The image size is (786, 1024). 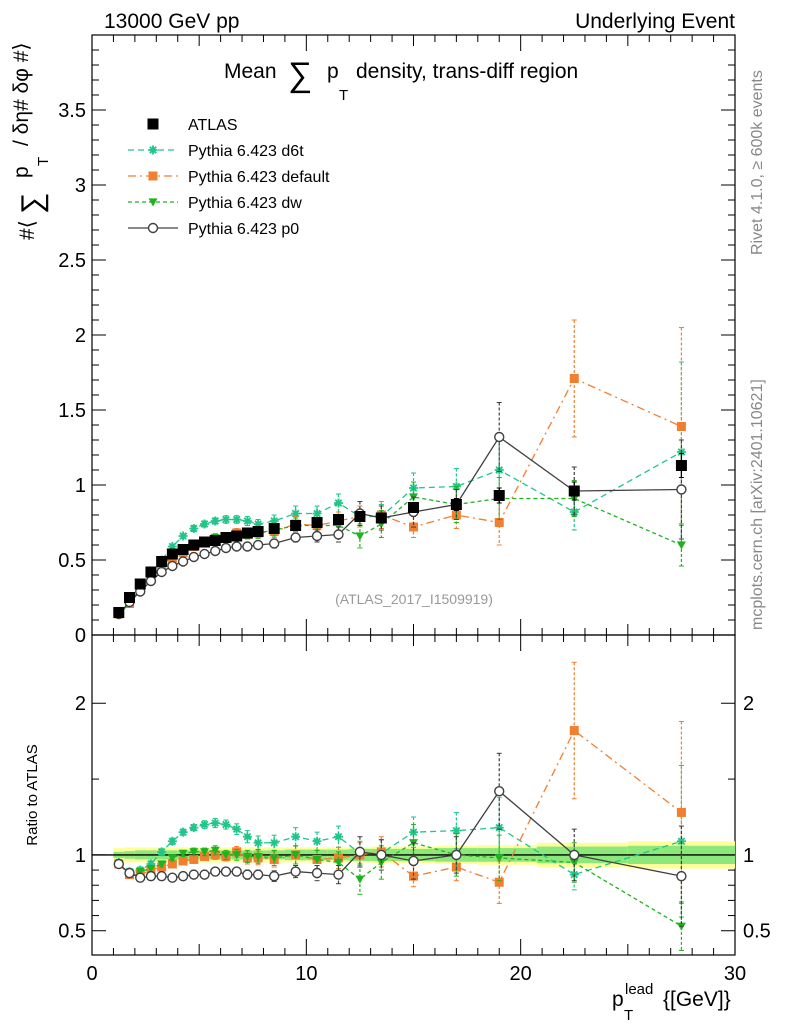 I want to click on analysis-watermark: (ATLAS_2017_I1509919), so click(x=414, y=599).